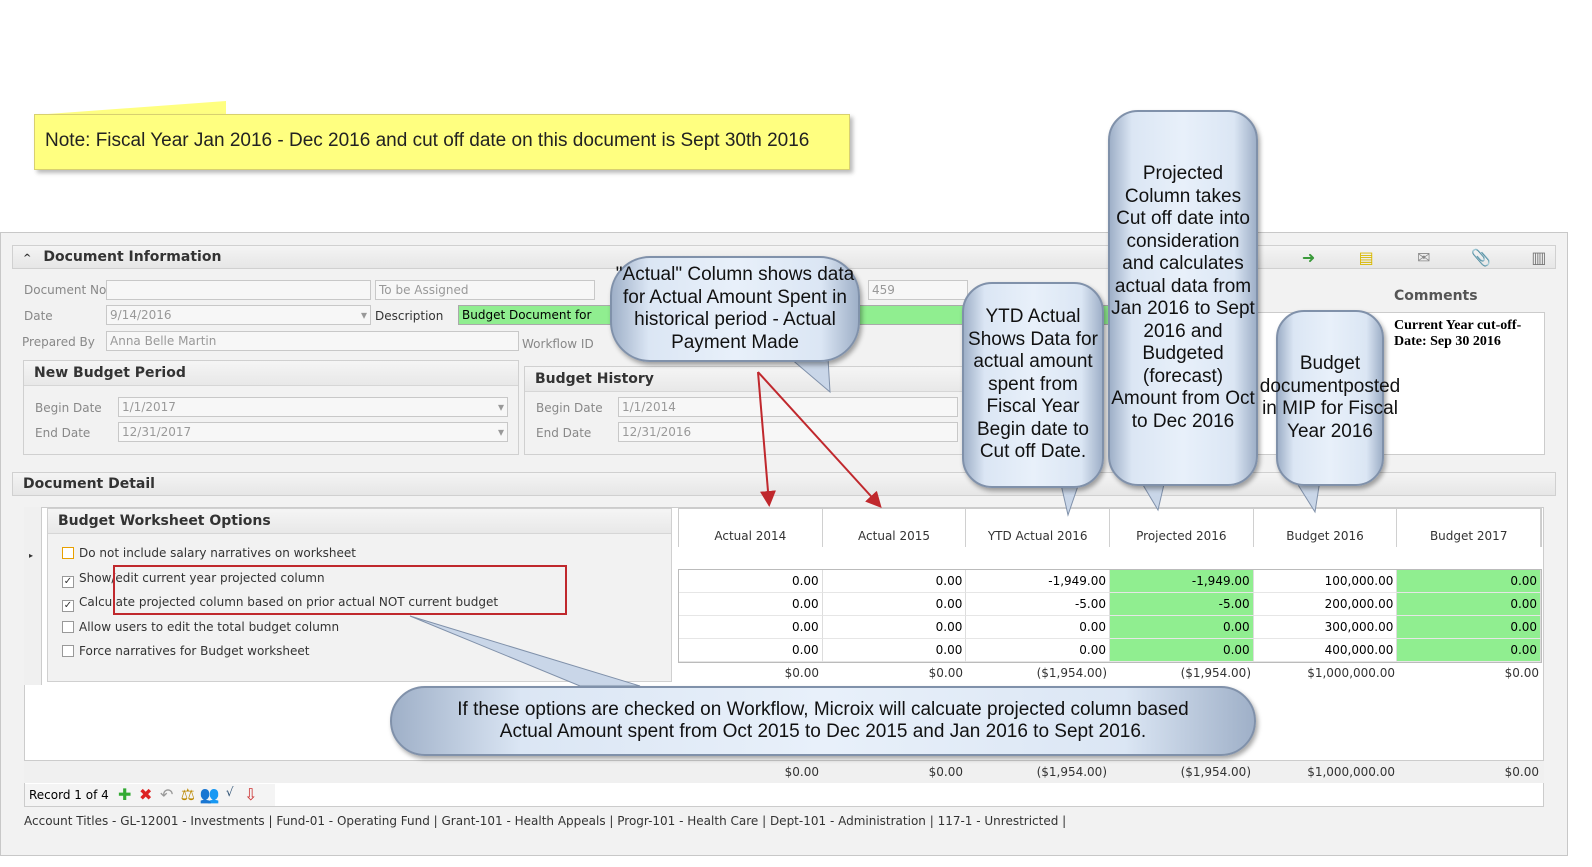  I want to click on end-date-label: End Date, so click(63, 433).